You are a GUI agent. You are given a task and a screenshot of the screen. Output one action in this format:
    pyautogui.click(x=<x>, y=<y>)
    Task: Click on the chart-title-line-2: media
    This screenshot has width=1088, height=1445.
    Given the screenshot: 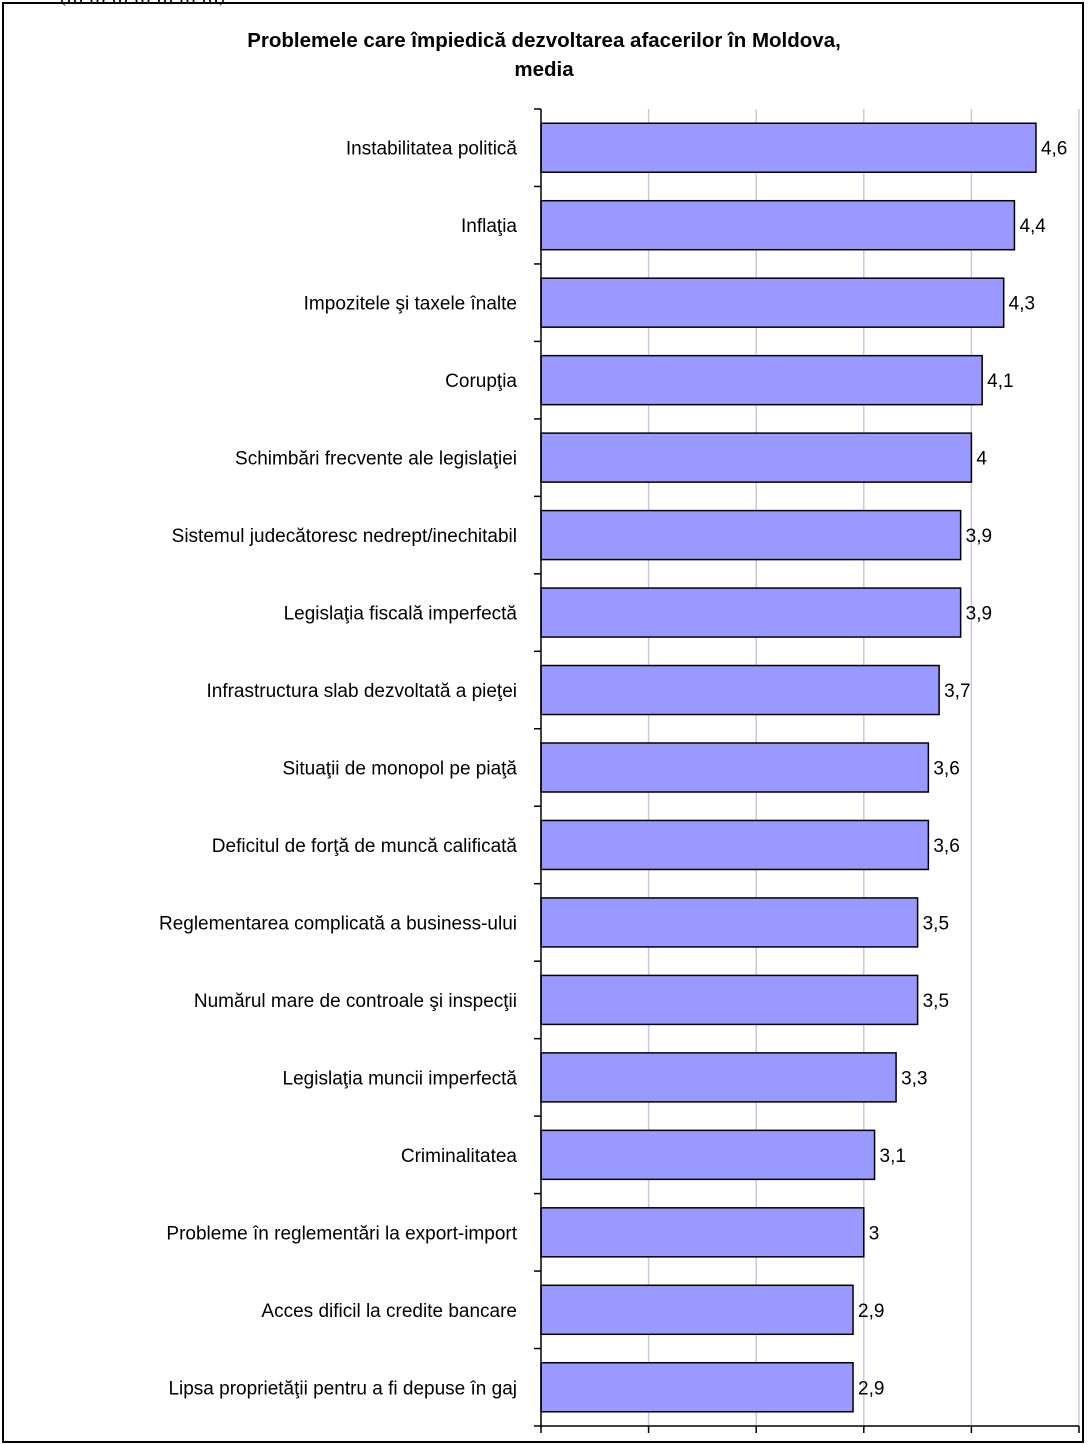 What is the action you would take?
    pyautogui.click(x=544, y=69)
    